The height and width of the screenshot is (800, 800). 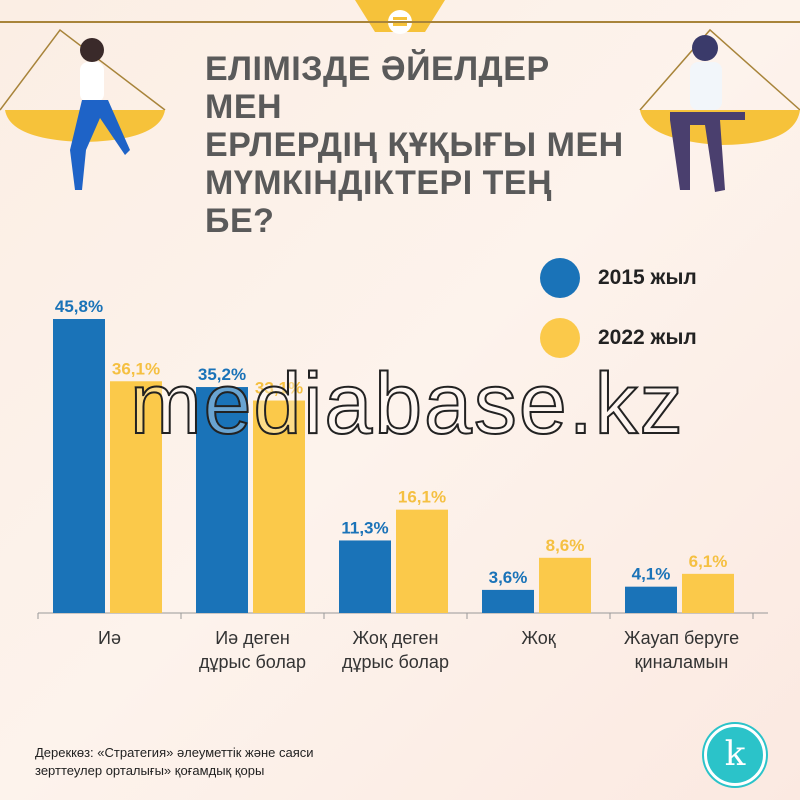 I want to click on category-label: Жоқ деген дұрыс болар, so click(x=395, y=650).